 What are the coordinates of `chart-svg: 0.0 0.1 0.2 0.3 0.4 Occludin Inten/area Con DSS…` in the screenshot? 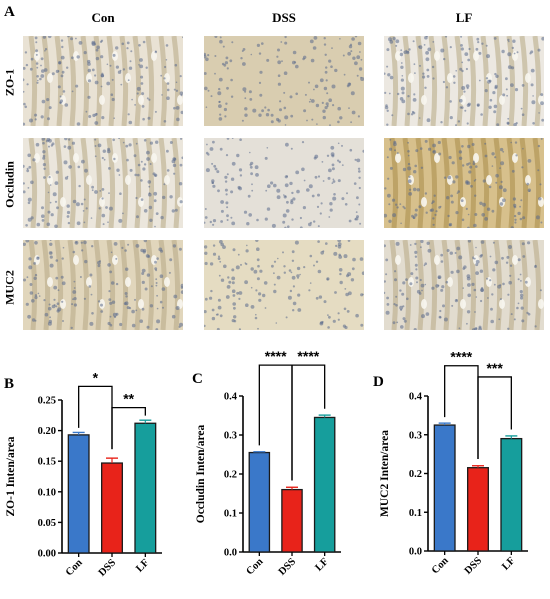 It's located at (268, 463).